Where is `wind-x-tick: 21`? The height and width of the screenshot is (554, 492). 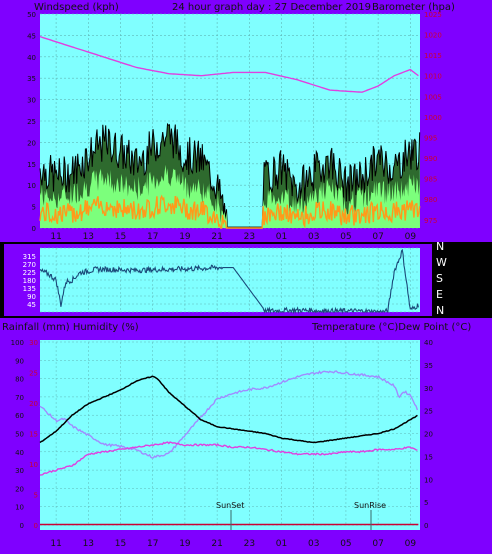
wind-x-tick: 21 is located at coordinates (216, 237).